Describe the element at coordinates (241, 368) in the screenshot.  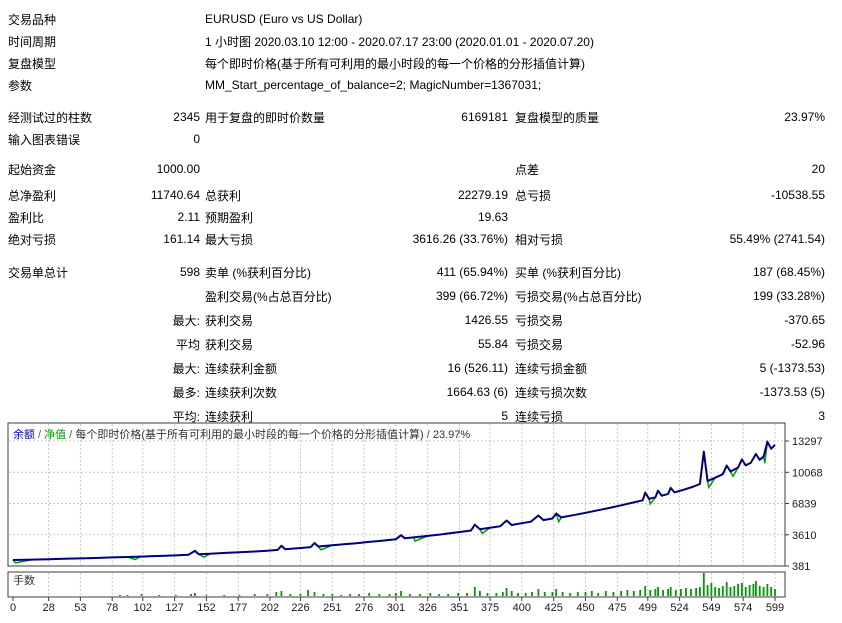
I see `stat-label: 连续获利金额` at that location.